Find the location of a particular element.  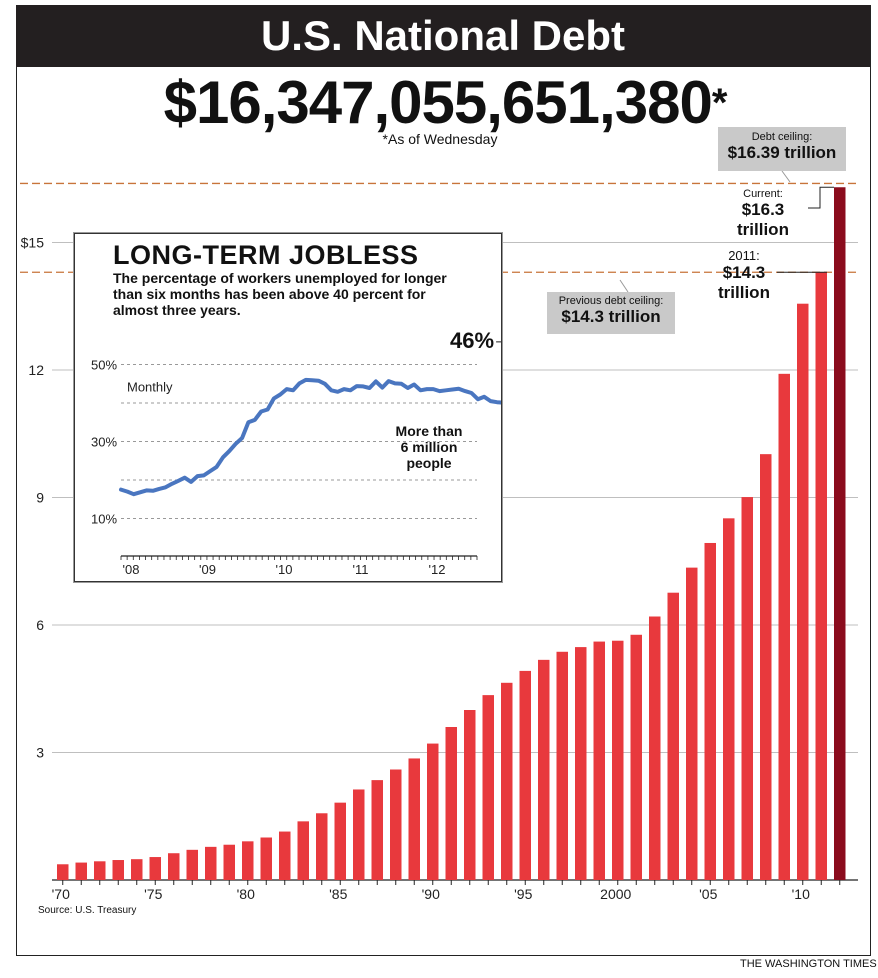

x-tick-label: '05 is located at coordinates (708, 894).